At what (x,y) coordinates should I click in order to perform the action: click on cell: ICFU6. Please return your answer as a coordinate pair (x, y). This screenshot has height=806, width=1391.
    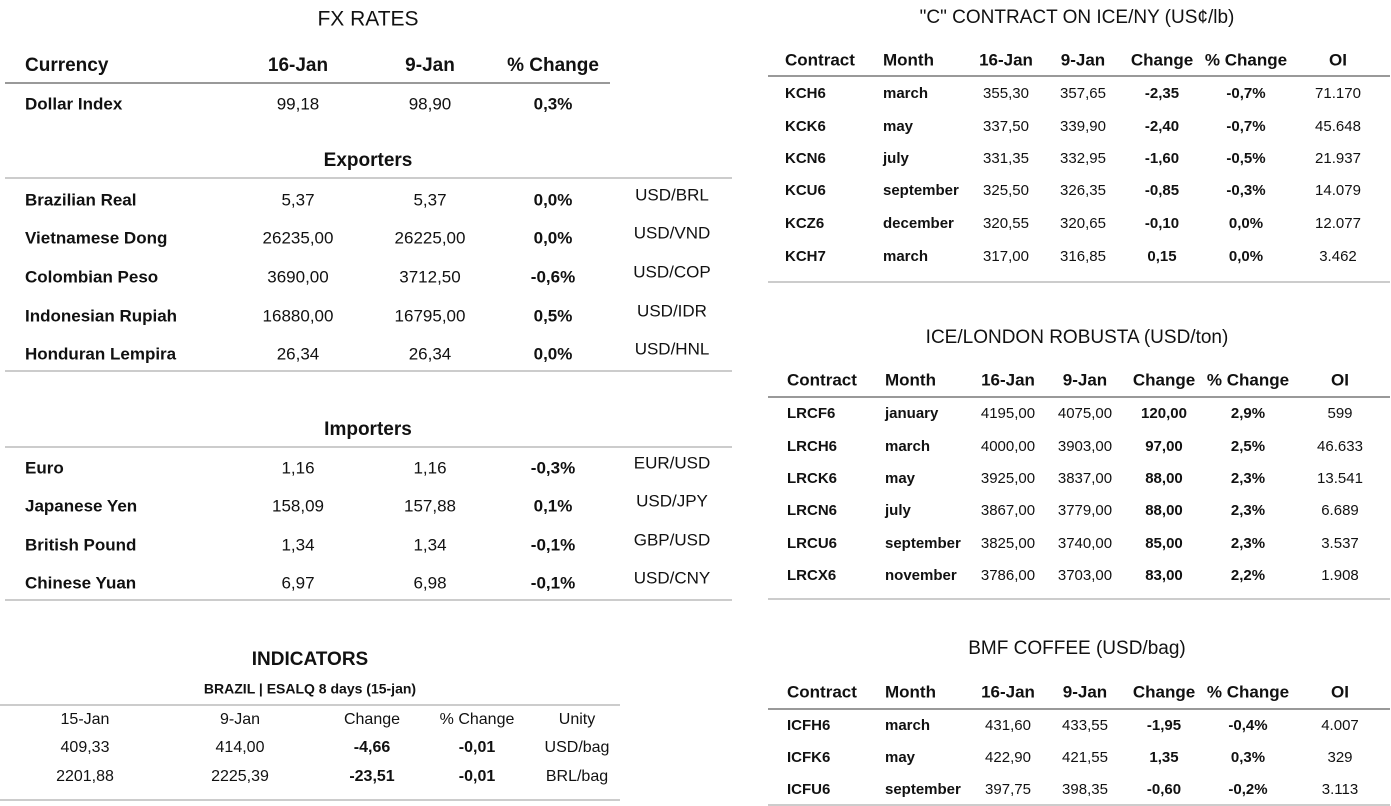
    Looking at the image, I should click on (808, 789).